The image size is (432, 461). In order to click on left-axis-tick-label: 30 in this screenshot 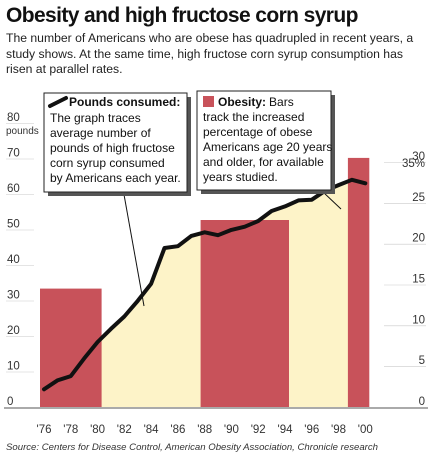, I will do `click(13, 296)`.